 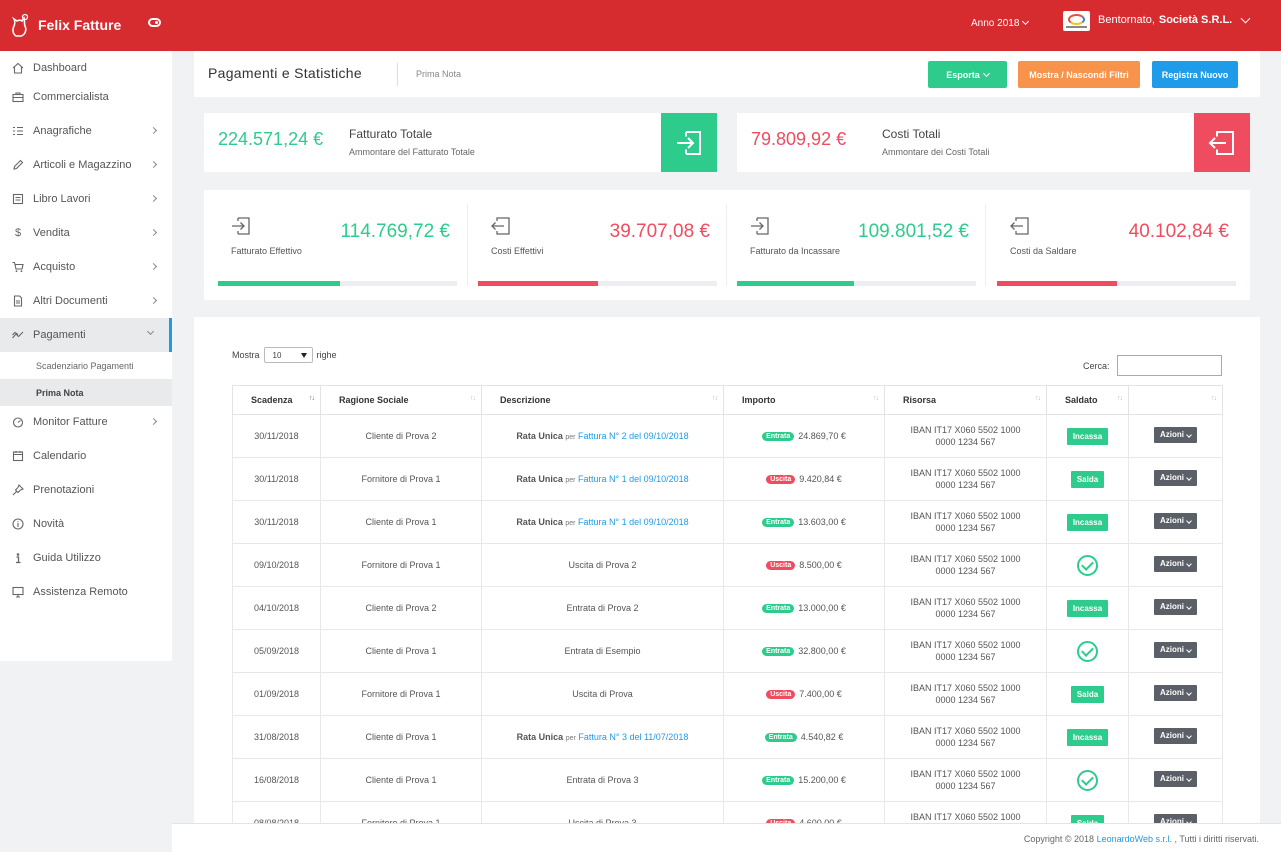 What do you see at coordinates (804, 651) in the screenshot?
I see `cell-importo: Entrata 32.800,00 €` at bounding box center [804, 651].